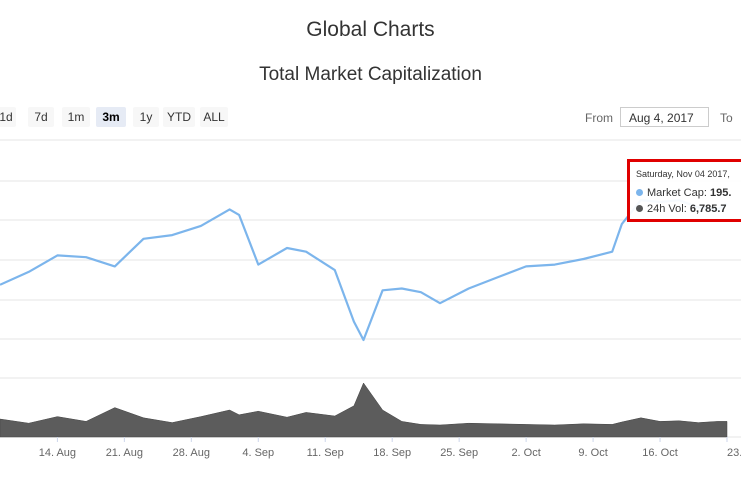 Image resolution: width=741 pixels, height=486 pixels. What do you see at coordinates (41, 117) in the screenshot?
I see `range-button-7d: 7d` at bounding box center [41, 117].